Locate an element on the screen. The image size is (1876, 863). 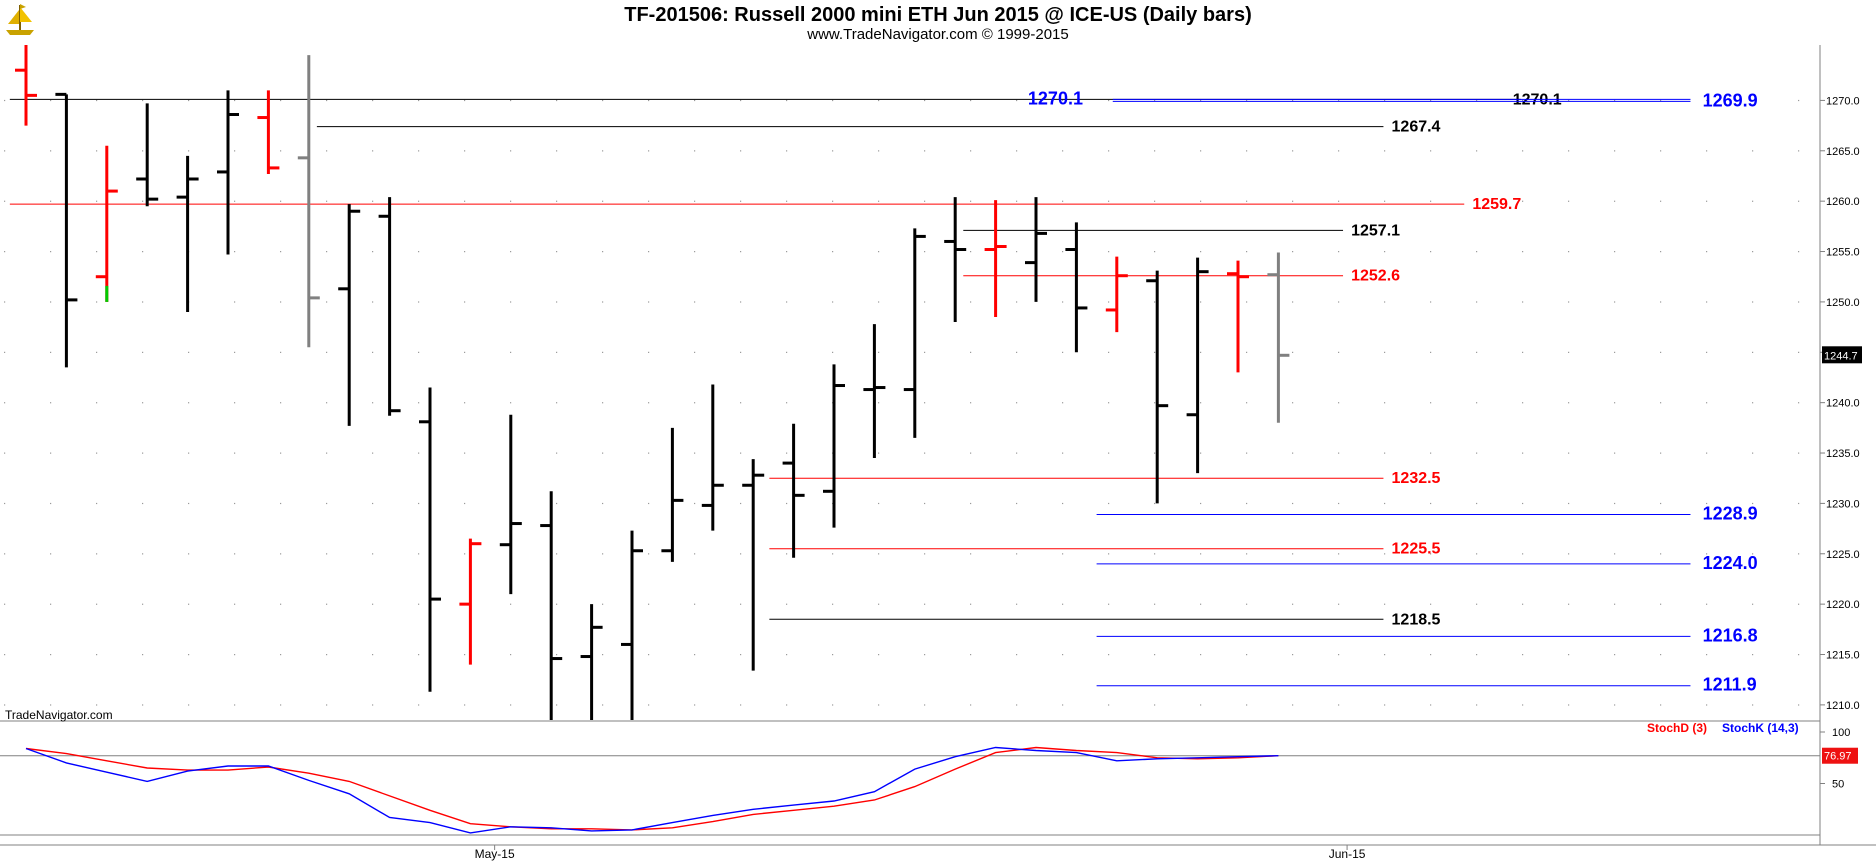
oscillator-legend-entry: StochK (14,3) is located at coordinates (1760, 728).